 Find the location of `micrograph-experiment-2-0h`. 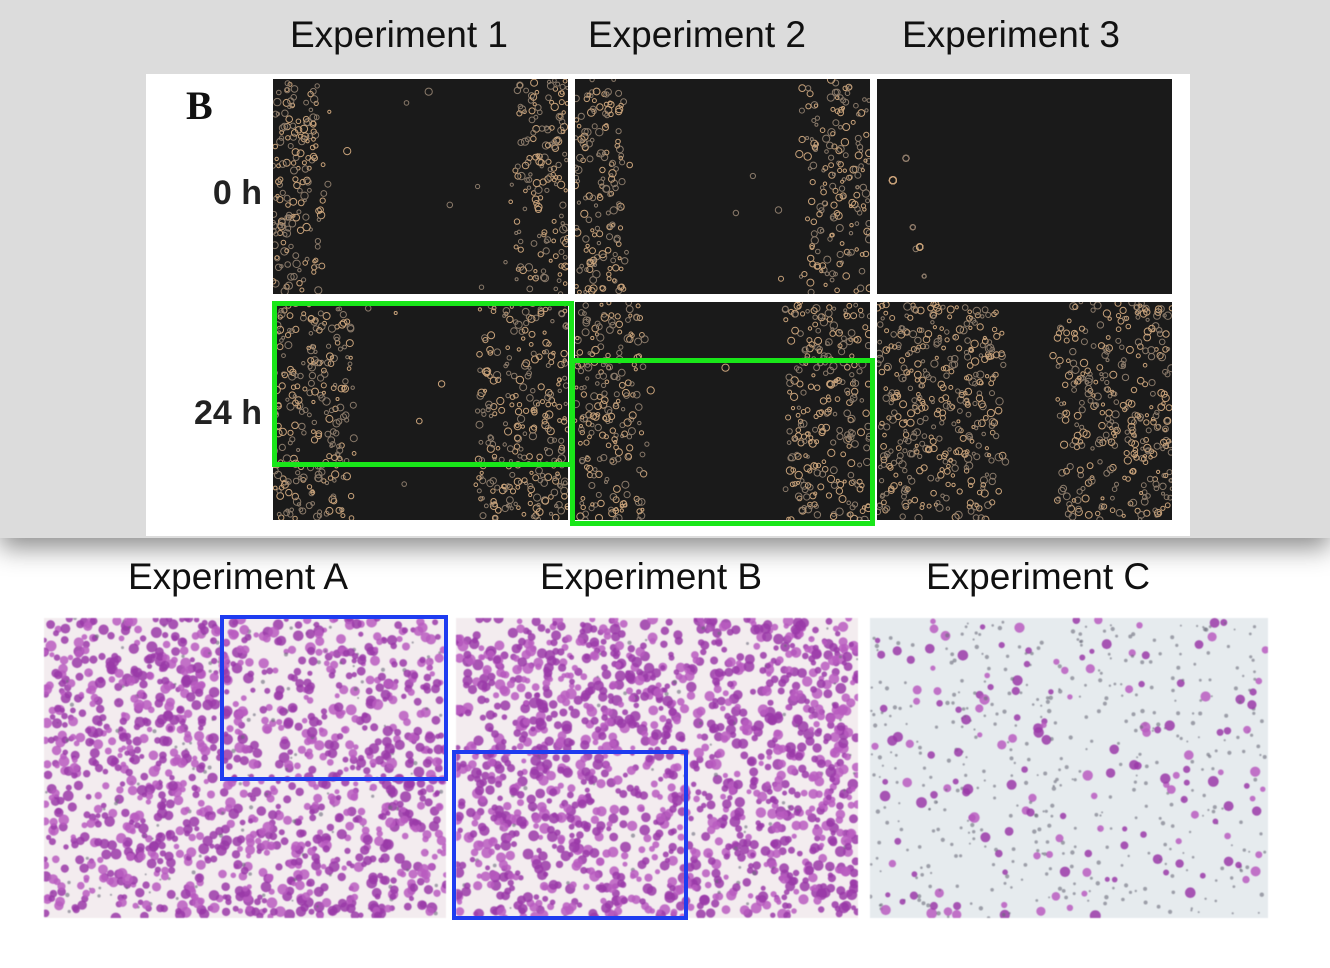

micrograph-experiment-2-0h is located at coordinates (722, 186).